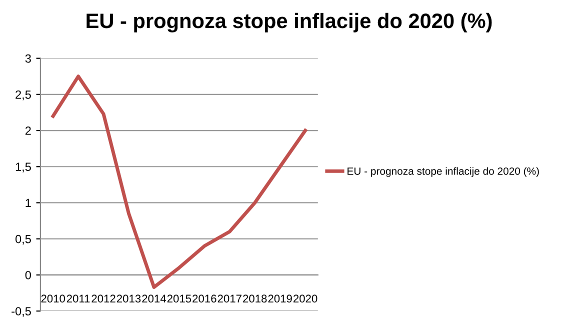 The height and width of the screenshot is (324, 578). Describe the element at coordinates (28, 58) in the screenshot. I see `y-tick-label: 3` at that location.